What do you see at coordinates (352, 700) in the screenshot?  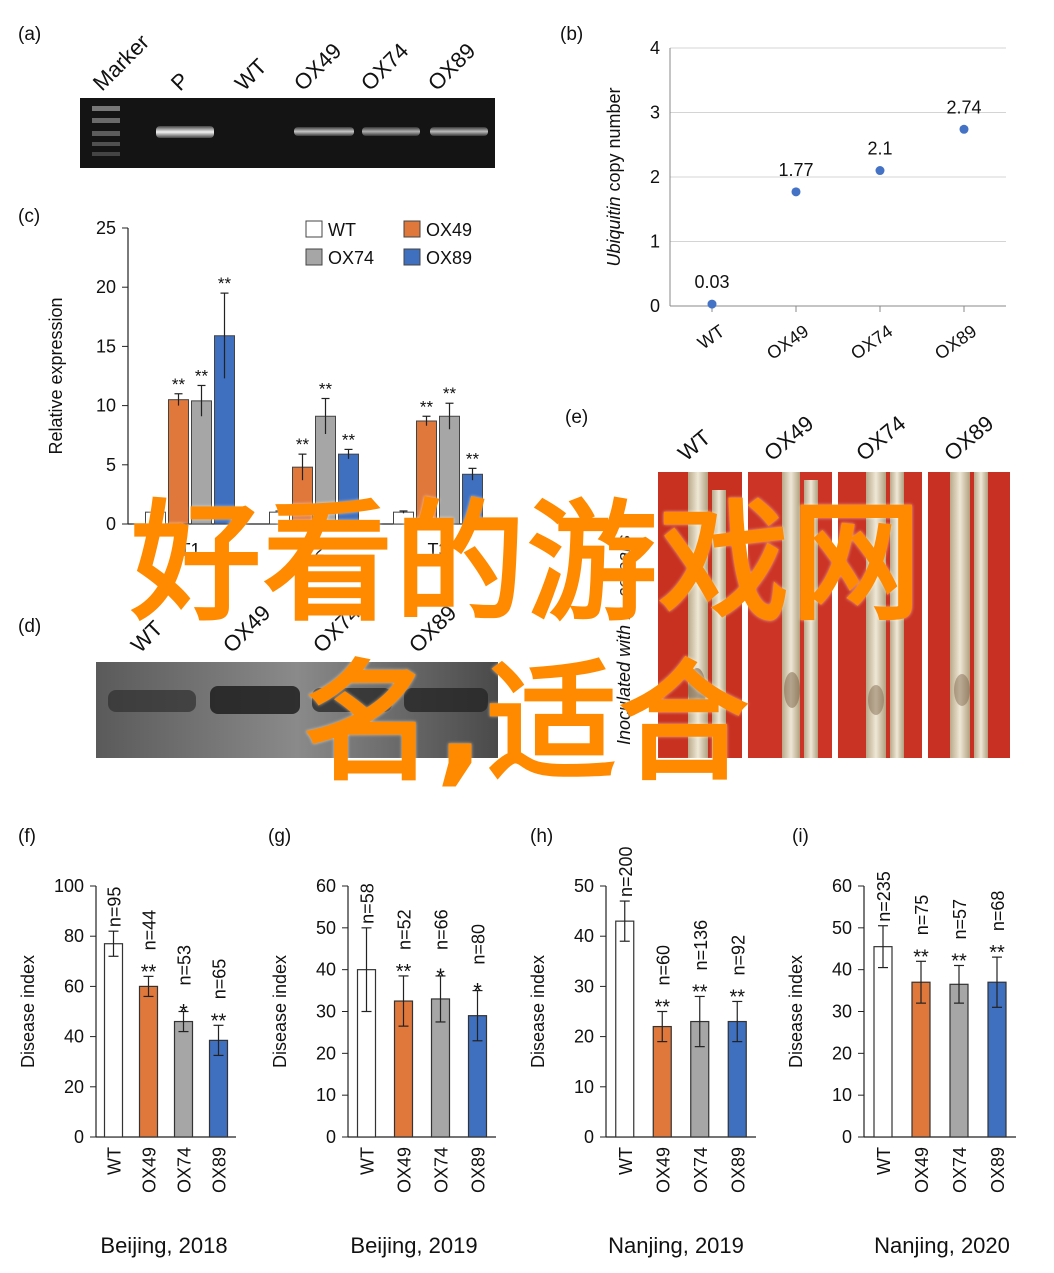 I see `blot-band` at bounding box center [352, 700].